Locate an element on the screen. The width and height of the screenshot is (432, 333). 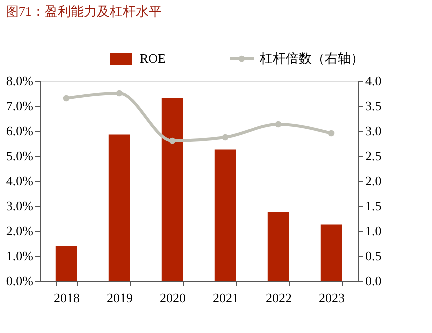
y-tick-label: 7.0% is located at coordinates (20, 106).